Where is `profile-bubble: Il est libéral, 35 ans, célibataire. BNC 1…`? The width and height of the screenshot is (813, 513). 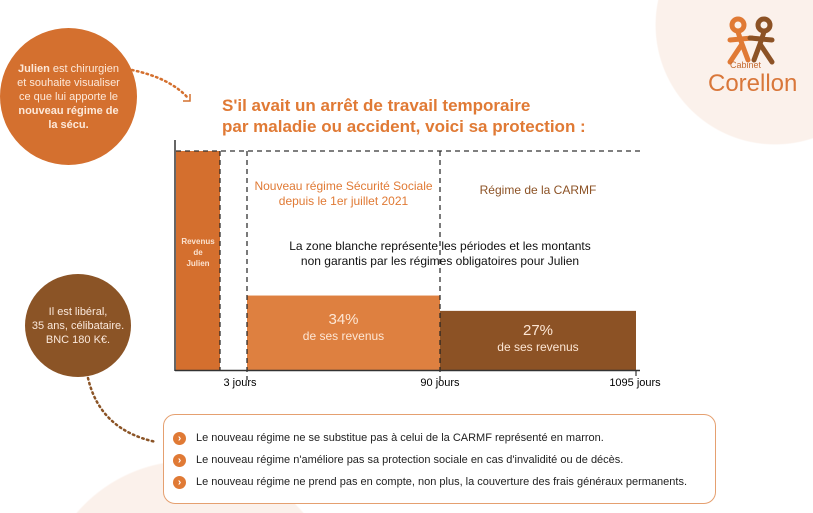 profile-bubble: Il est libéral, 35 ans, célibataire. BNC 1… is located at coordinates (78, 325).